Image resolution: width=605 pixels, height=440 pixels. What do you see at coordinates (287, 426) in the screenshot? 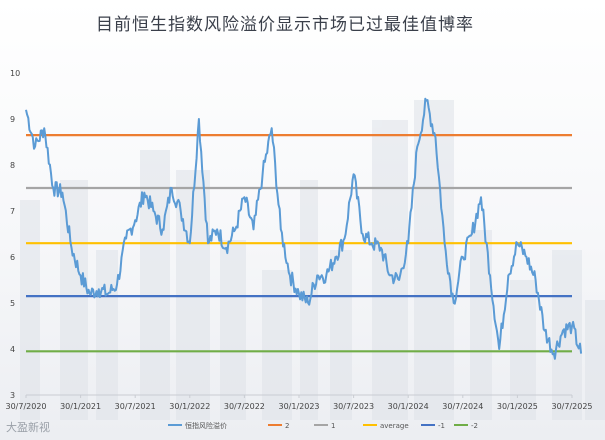
I see `legend-label: 2` at bounding box center [287, 426].